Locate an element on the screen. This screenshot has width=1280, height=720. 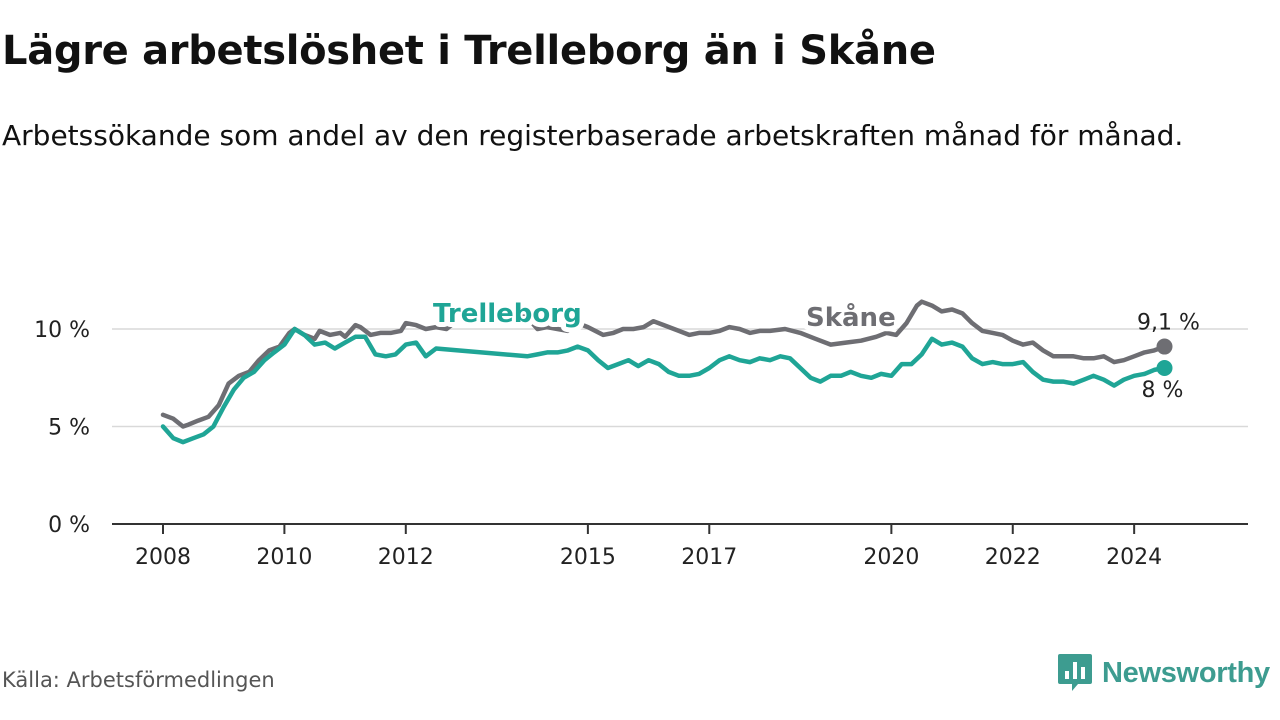
y-tick-label: 5 % is located at coordinates (69, 428).